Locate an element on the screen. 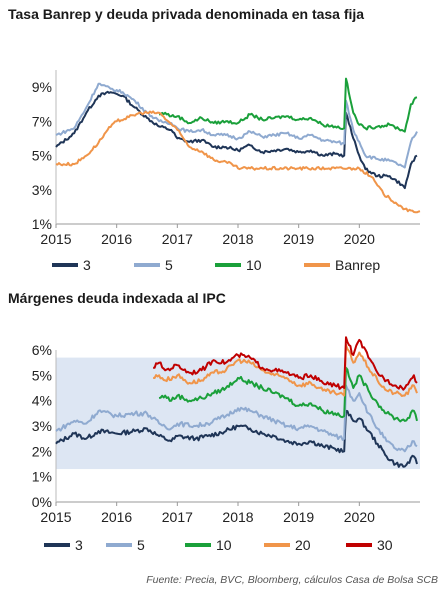 The image size is (444, 600). series-line-Banrep is located at coordinates (238, 162).